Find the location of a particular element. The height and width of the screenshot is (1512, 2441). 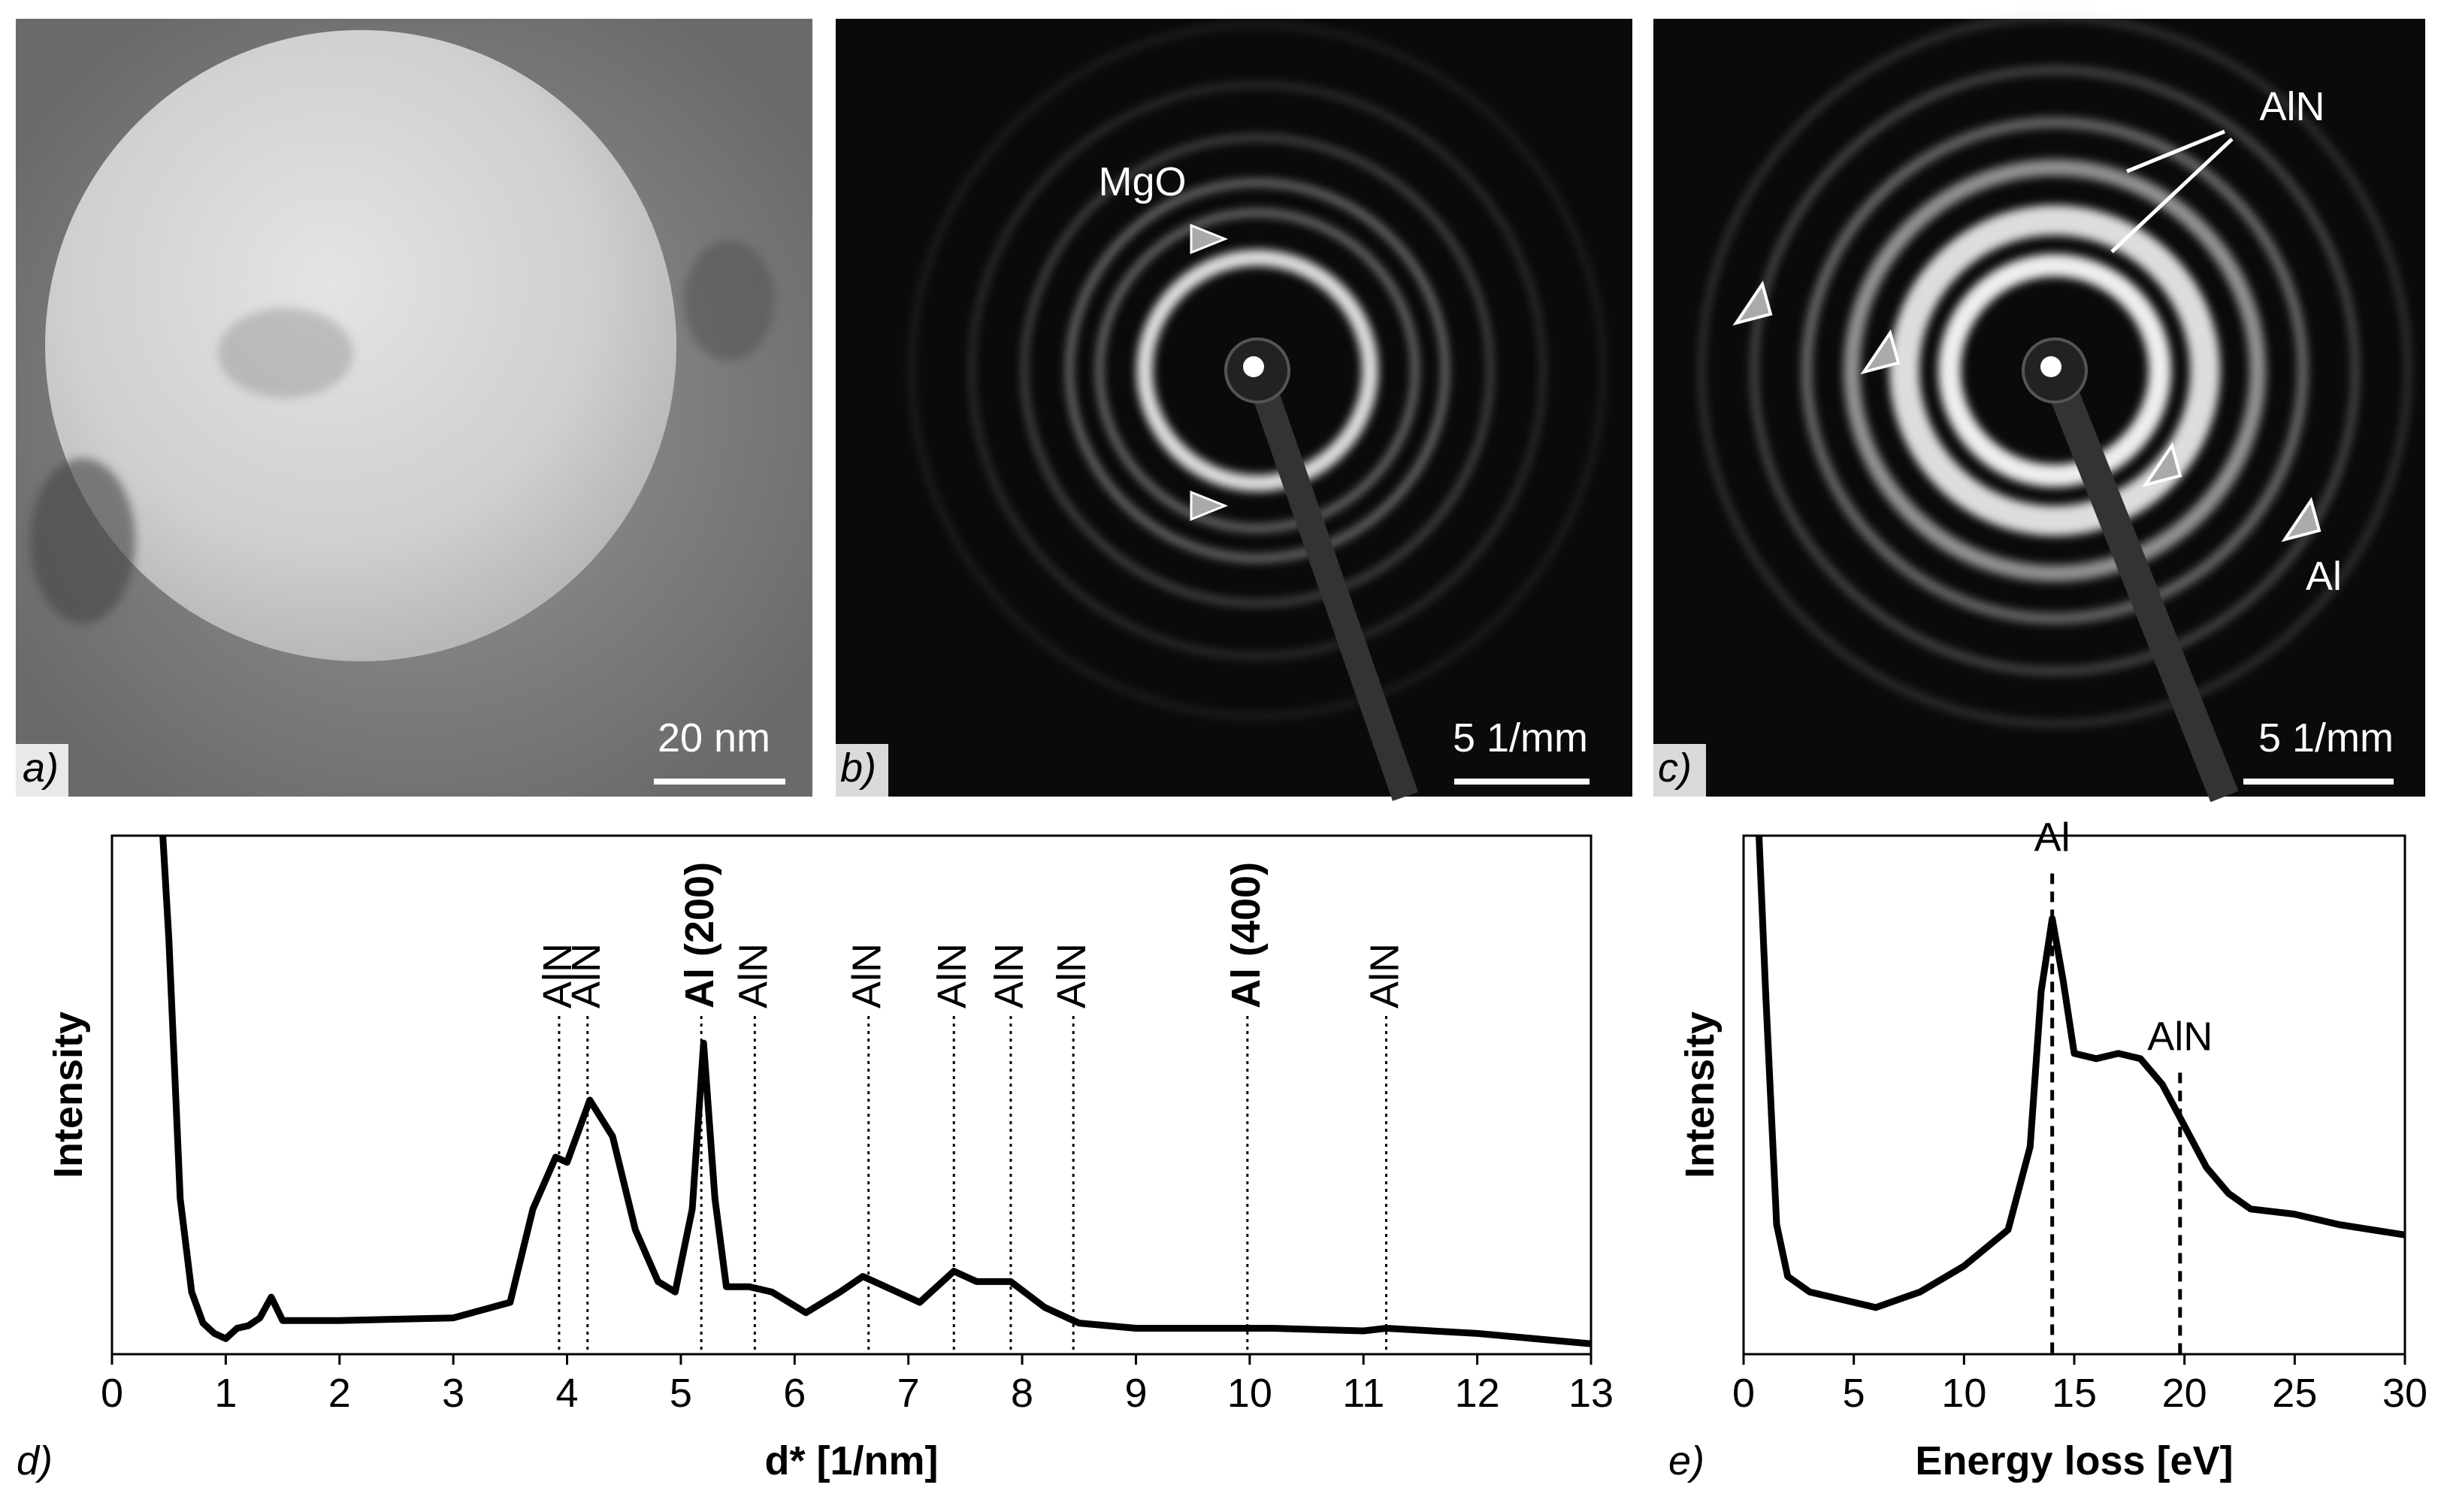

x-tick-label: 12 is located at coordinates (1477, 1393).